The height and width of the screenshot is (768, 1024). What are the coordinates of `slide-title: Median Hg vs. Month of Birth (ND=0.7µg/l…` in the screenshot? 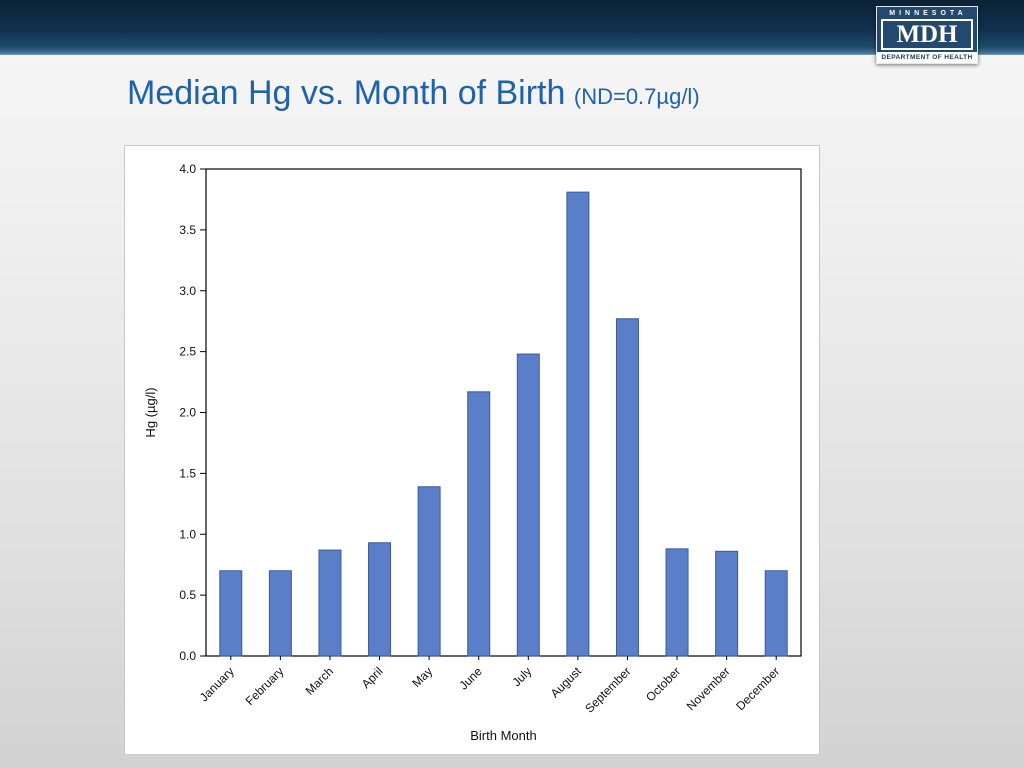 It's located at (413, 93).